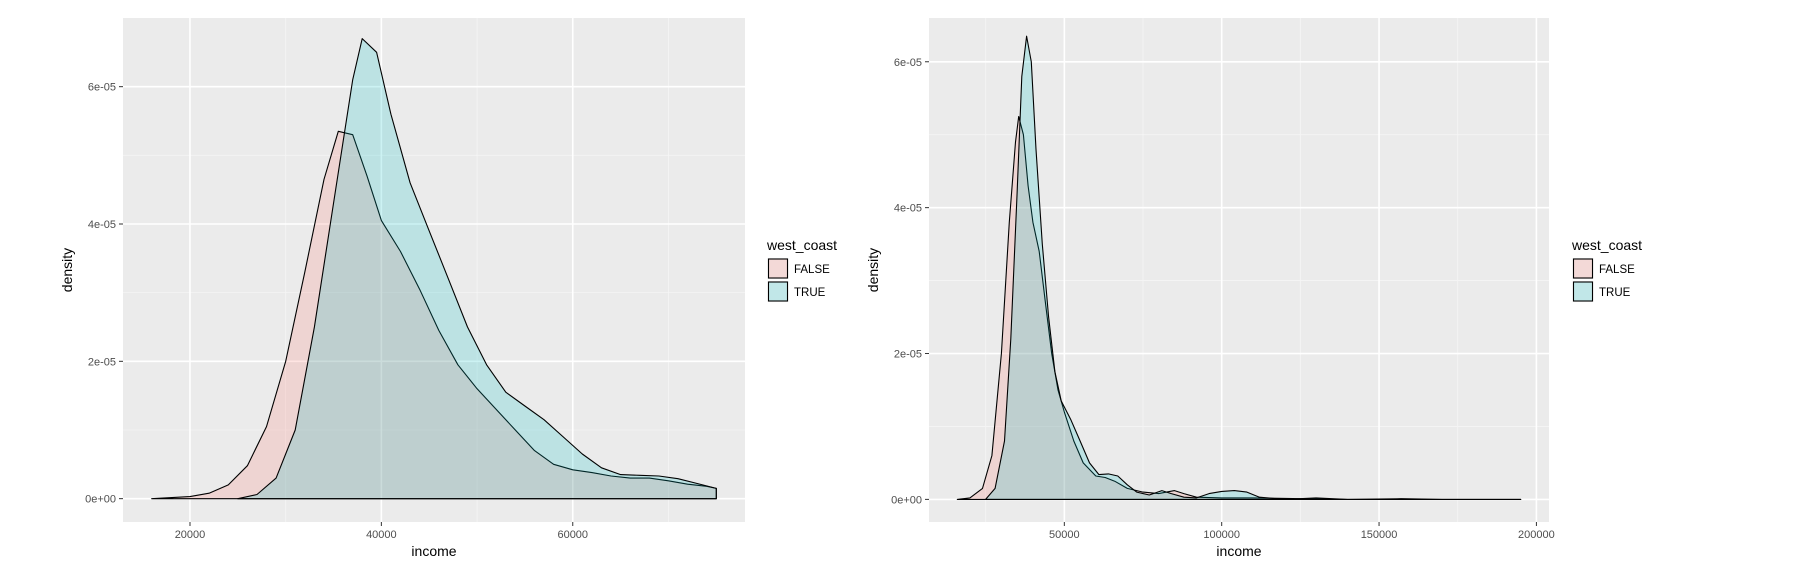 The height and width of the screenshot is (580, 1800). What do you see at coordinates (1064, 535) in the screenshot?
I see `x-tick-label: 50000` at bounding box center [1064, 535].